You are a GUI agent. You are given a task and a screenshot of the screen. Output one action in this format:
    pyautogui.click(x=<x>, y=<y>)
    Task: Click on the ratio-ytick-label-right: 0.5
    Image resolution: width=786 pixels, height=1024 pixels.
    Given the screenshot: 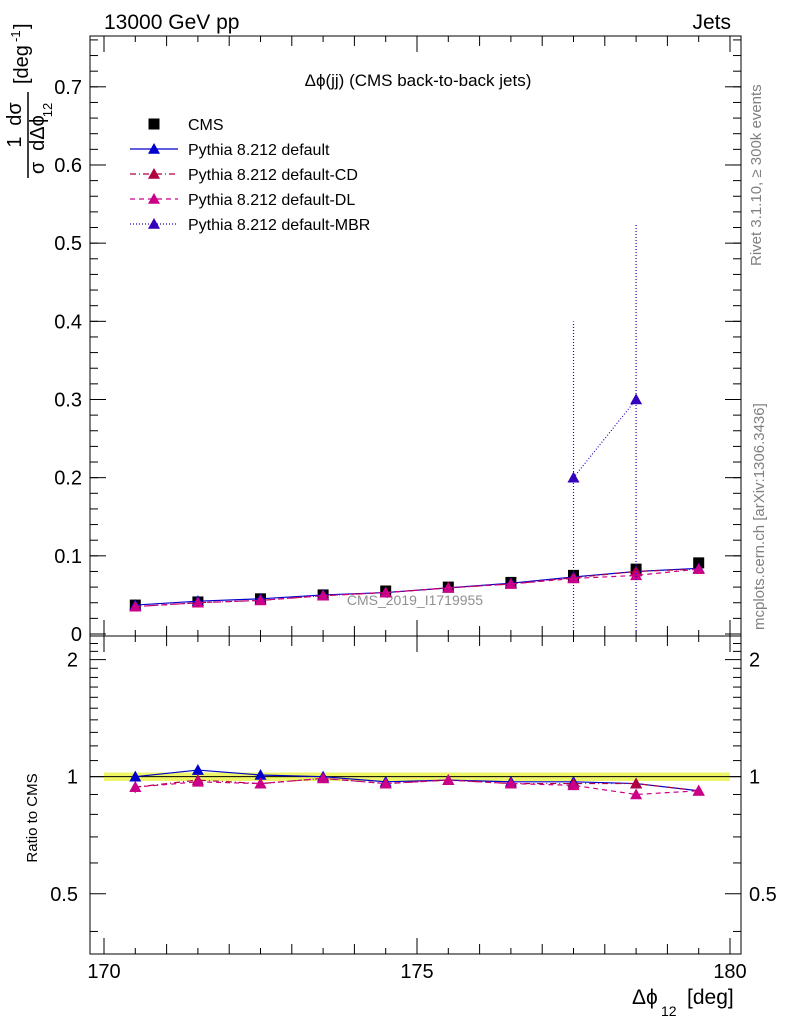 What is the action you would take?
    pyautogui.click(x=763, y=895)
    